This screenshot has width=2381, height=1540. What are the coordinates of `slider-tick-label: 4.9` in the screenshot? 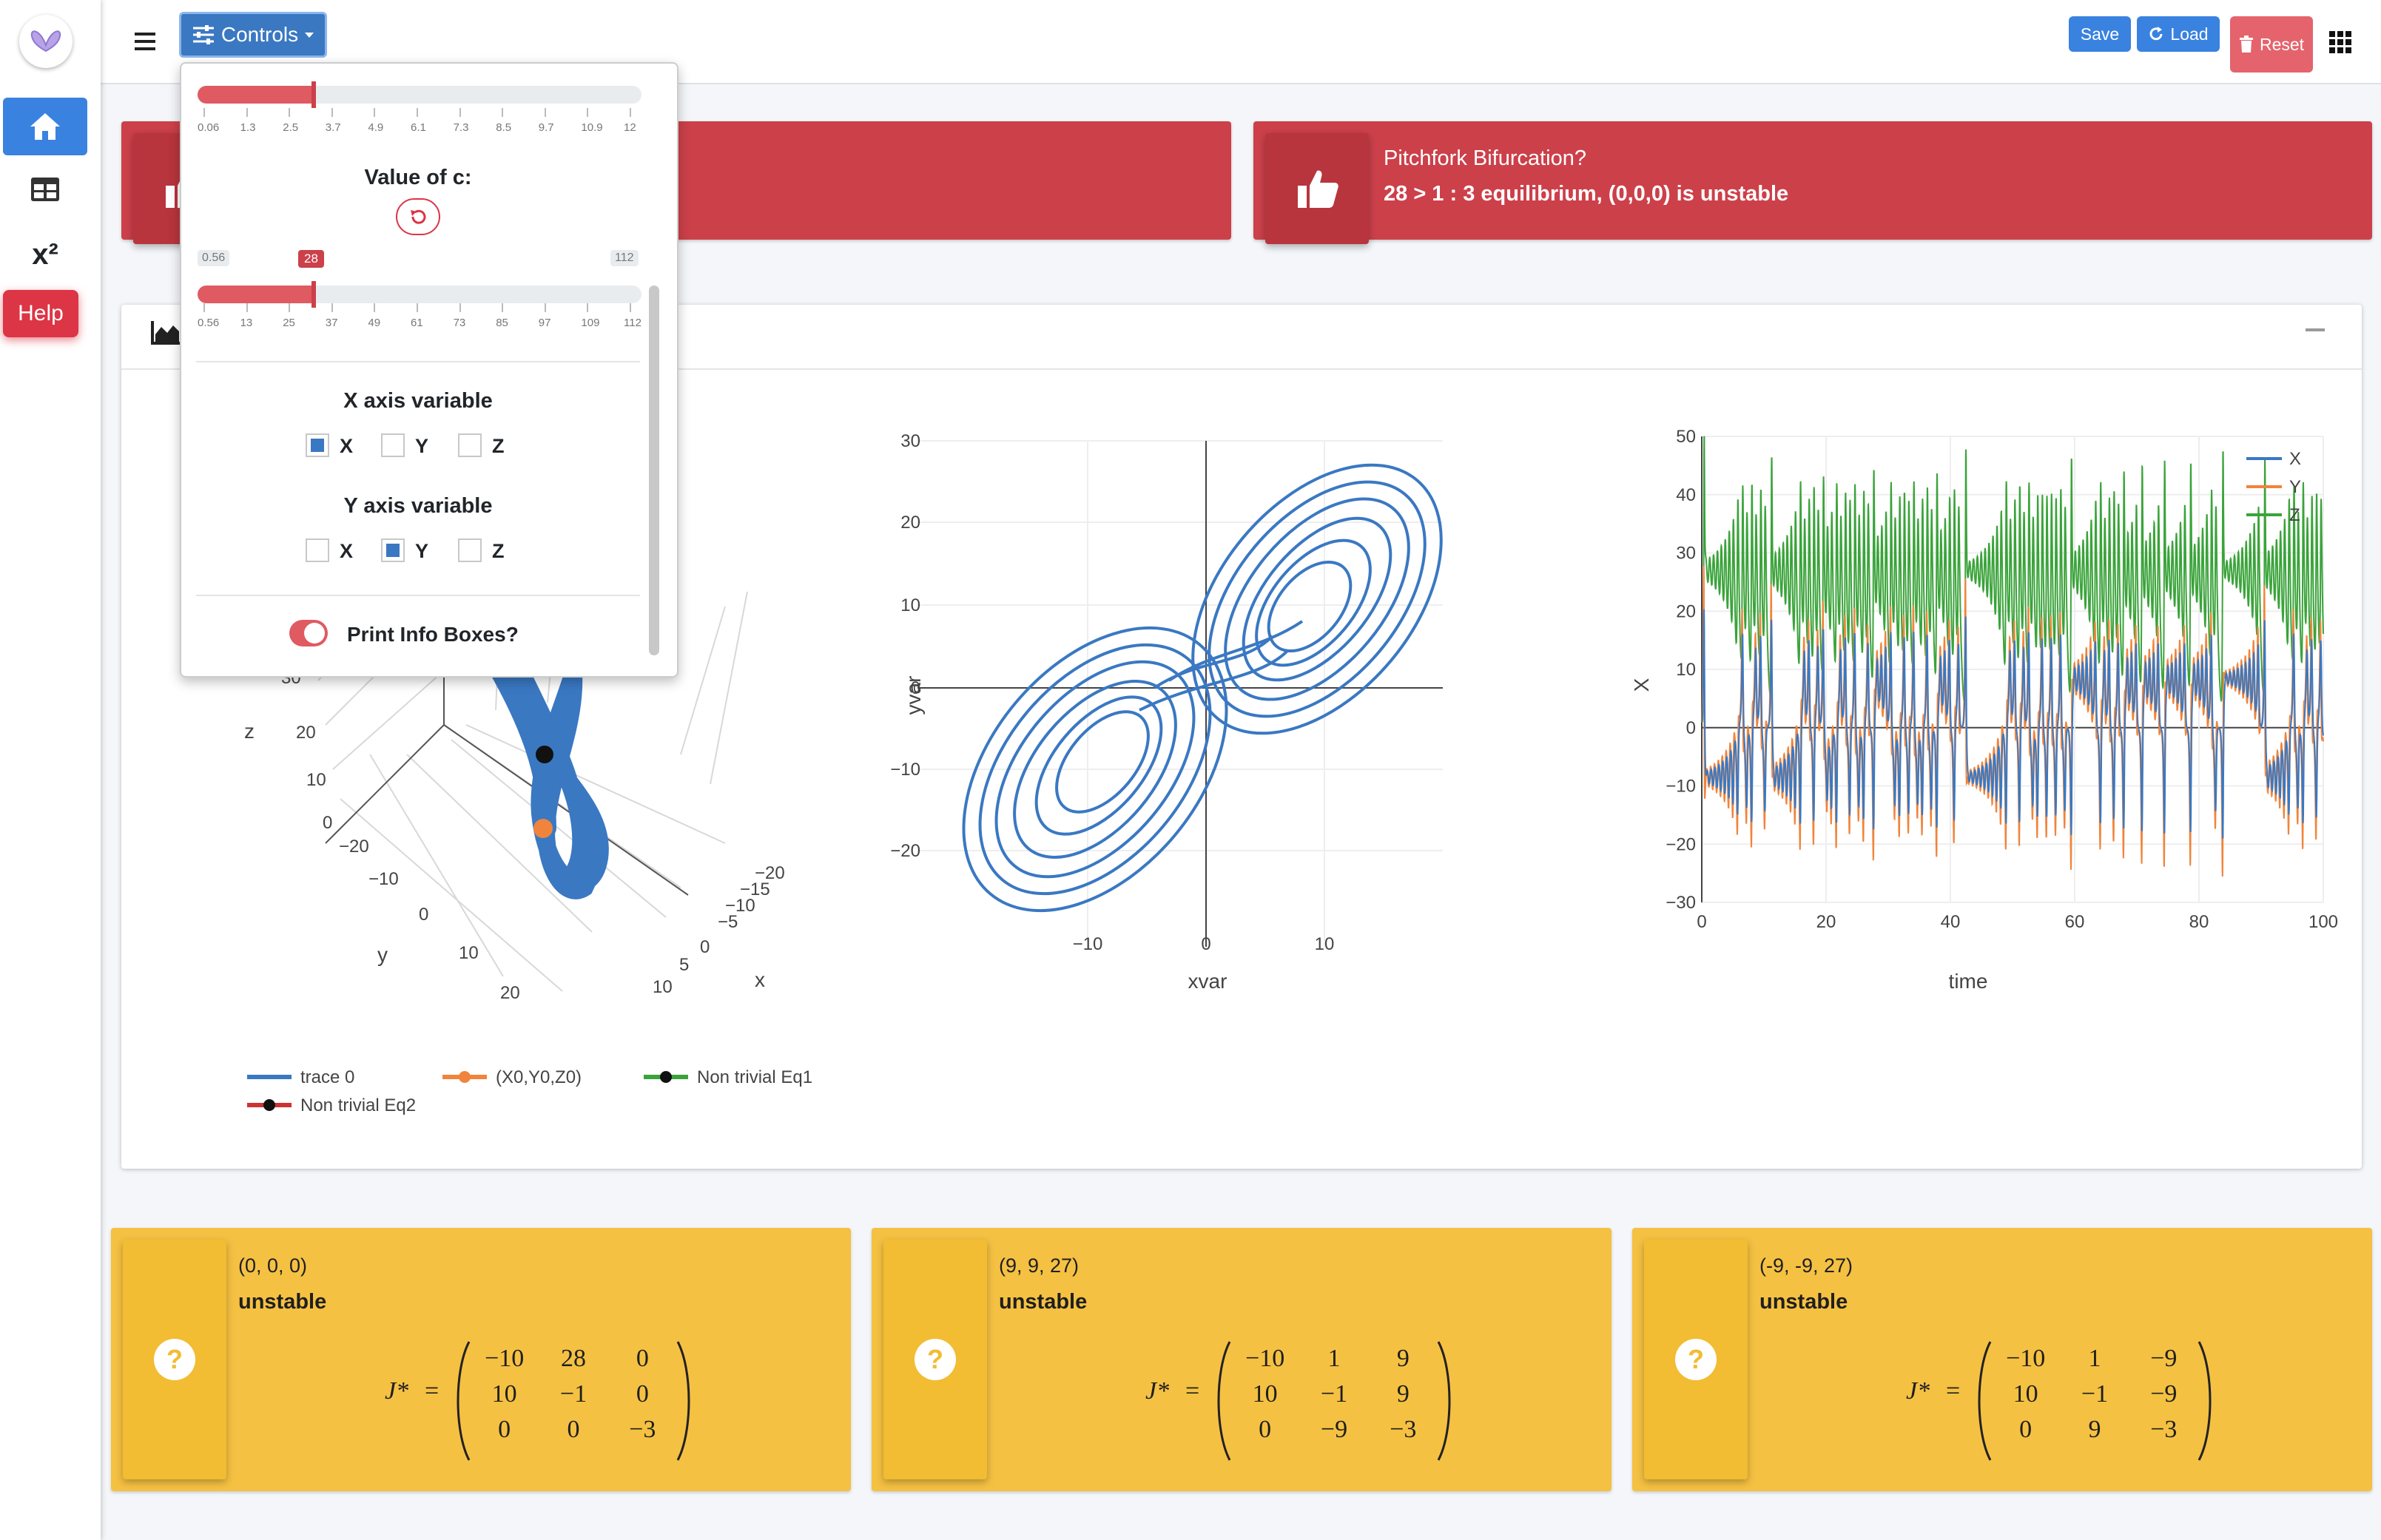 It's located at (376, 127).